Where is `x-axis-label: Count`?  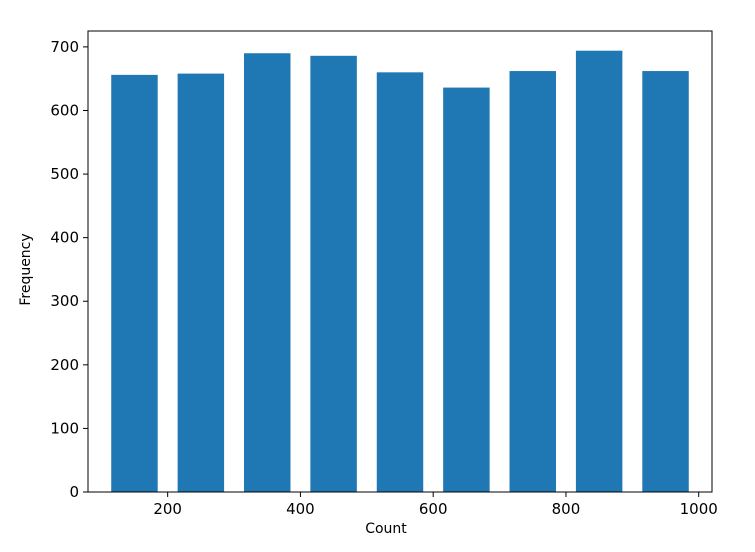 x-axis-label: Count is located at coordinates (386, 529).